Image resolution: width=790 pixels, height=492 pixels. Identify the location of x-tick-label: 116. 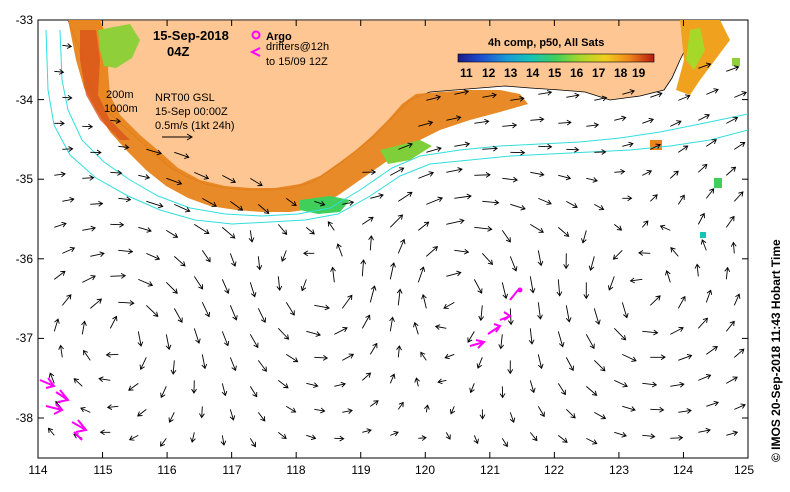
(166, 470).